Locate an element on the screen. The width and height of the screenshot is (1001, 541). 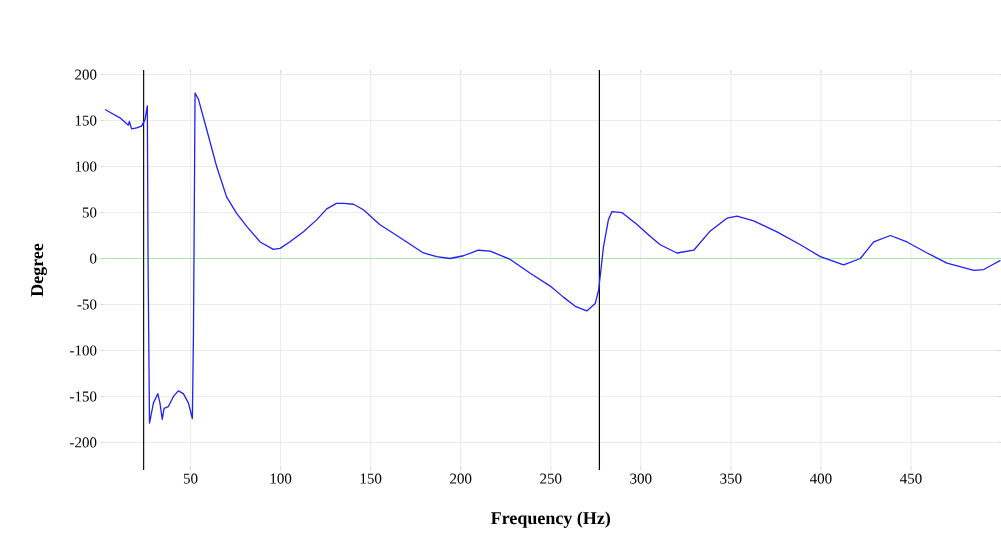
x-tick-label: 50 is located at coordinates (190, 478).